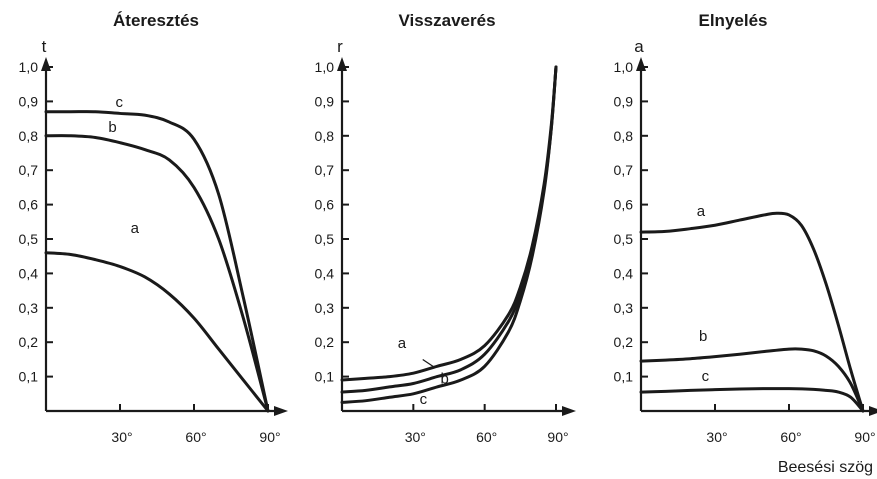  What do you see at coordinates (156, 20) in the screenshot?
I see `chart-title: Áteresztés` at bounding box center [156, 20].